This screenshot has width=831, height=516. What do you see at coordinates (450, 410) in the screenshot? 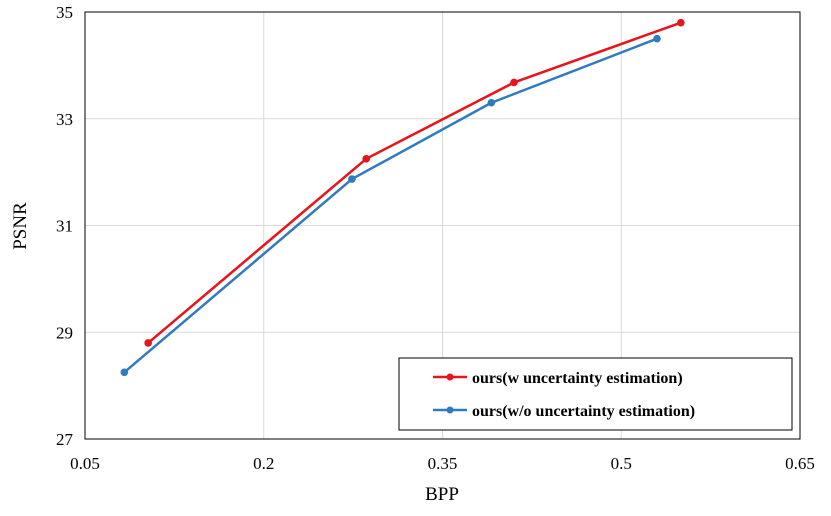
I see `legend-marker-wo-uncertainty` at bounding box center [450, 410].